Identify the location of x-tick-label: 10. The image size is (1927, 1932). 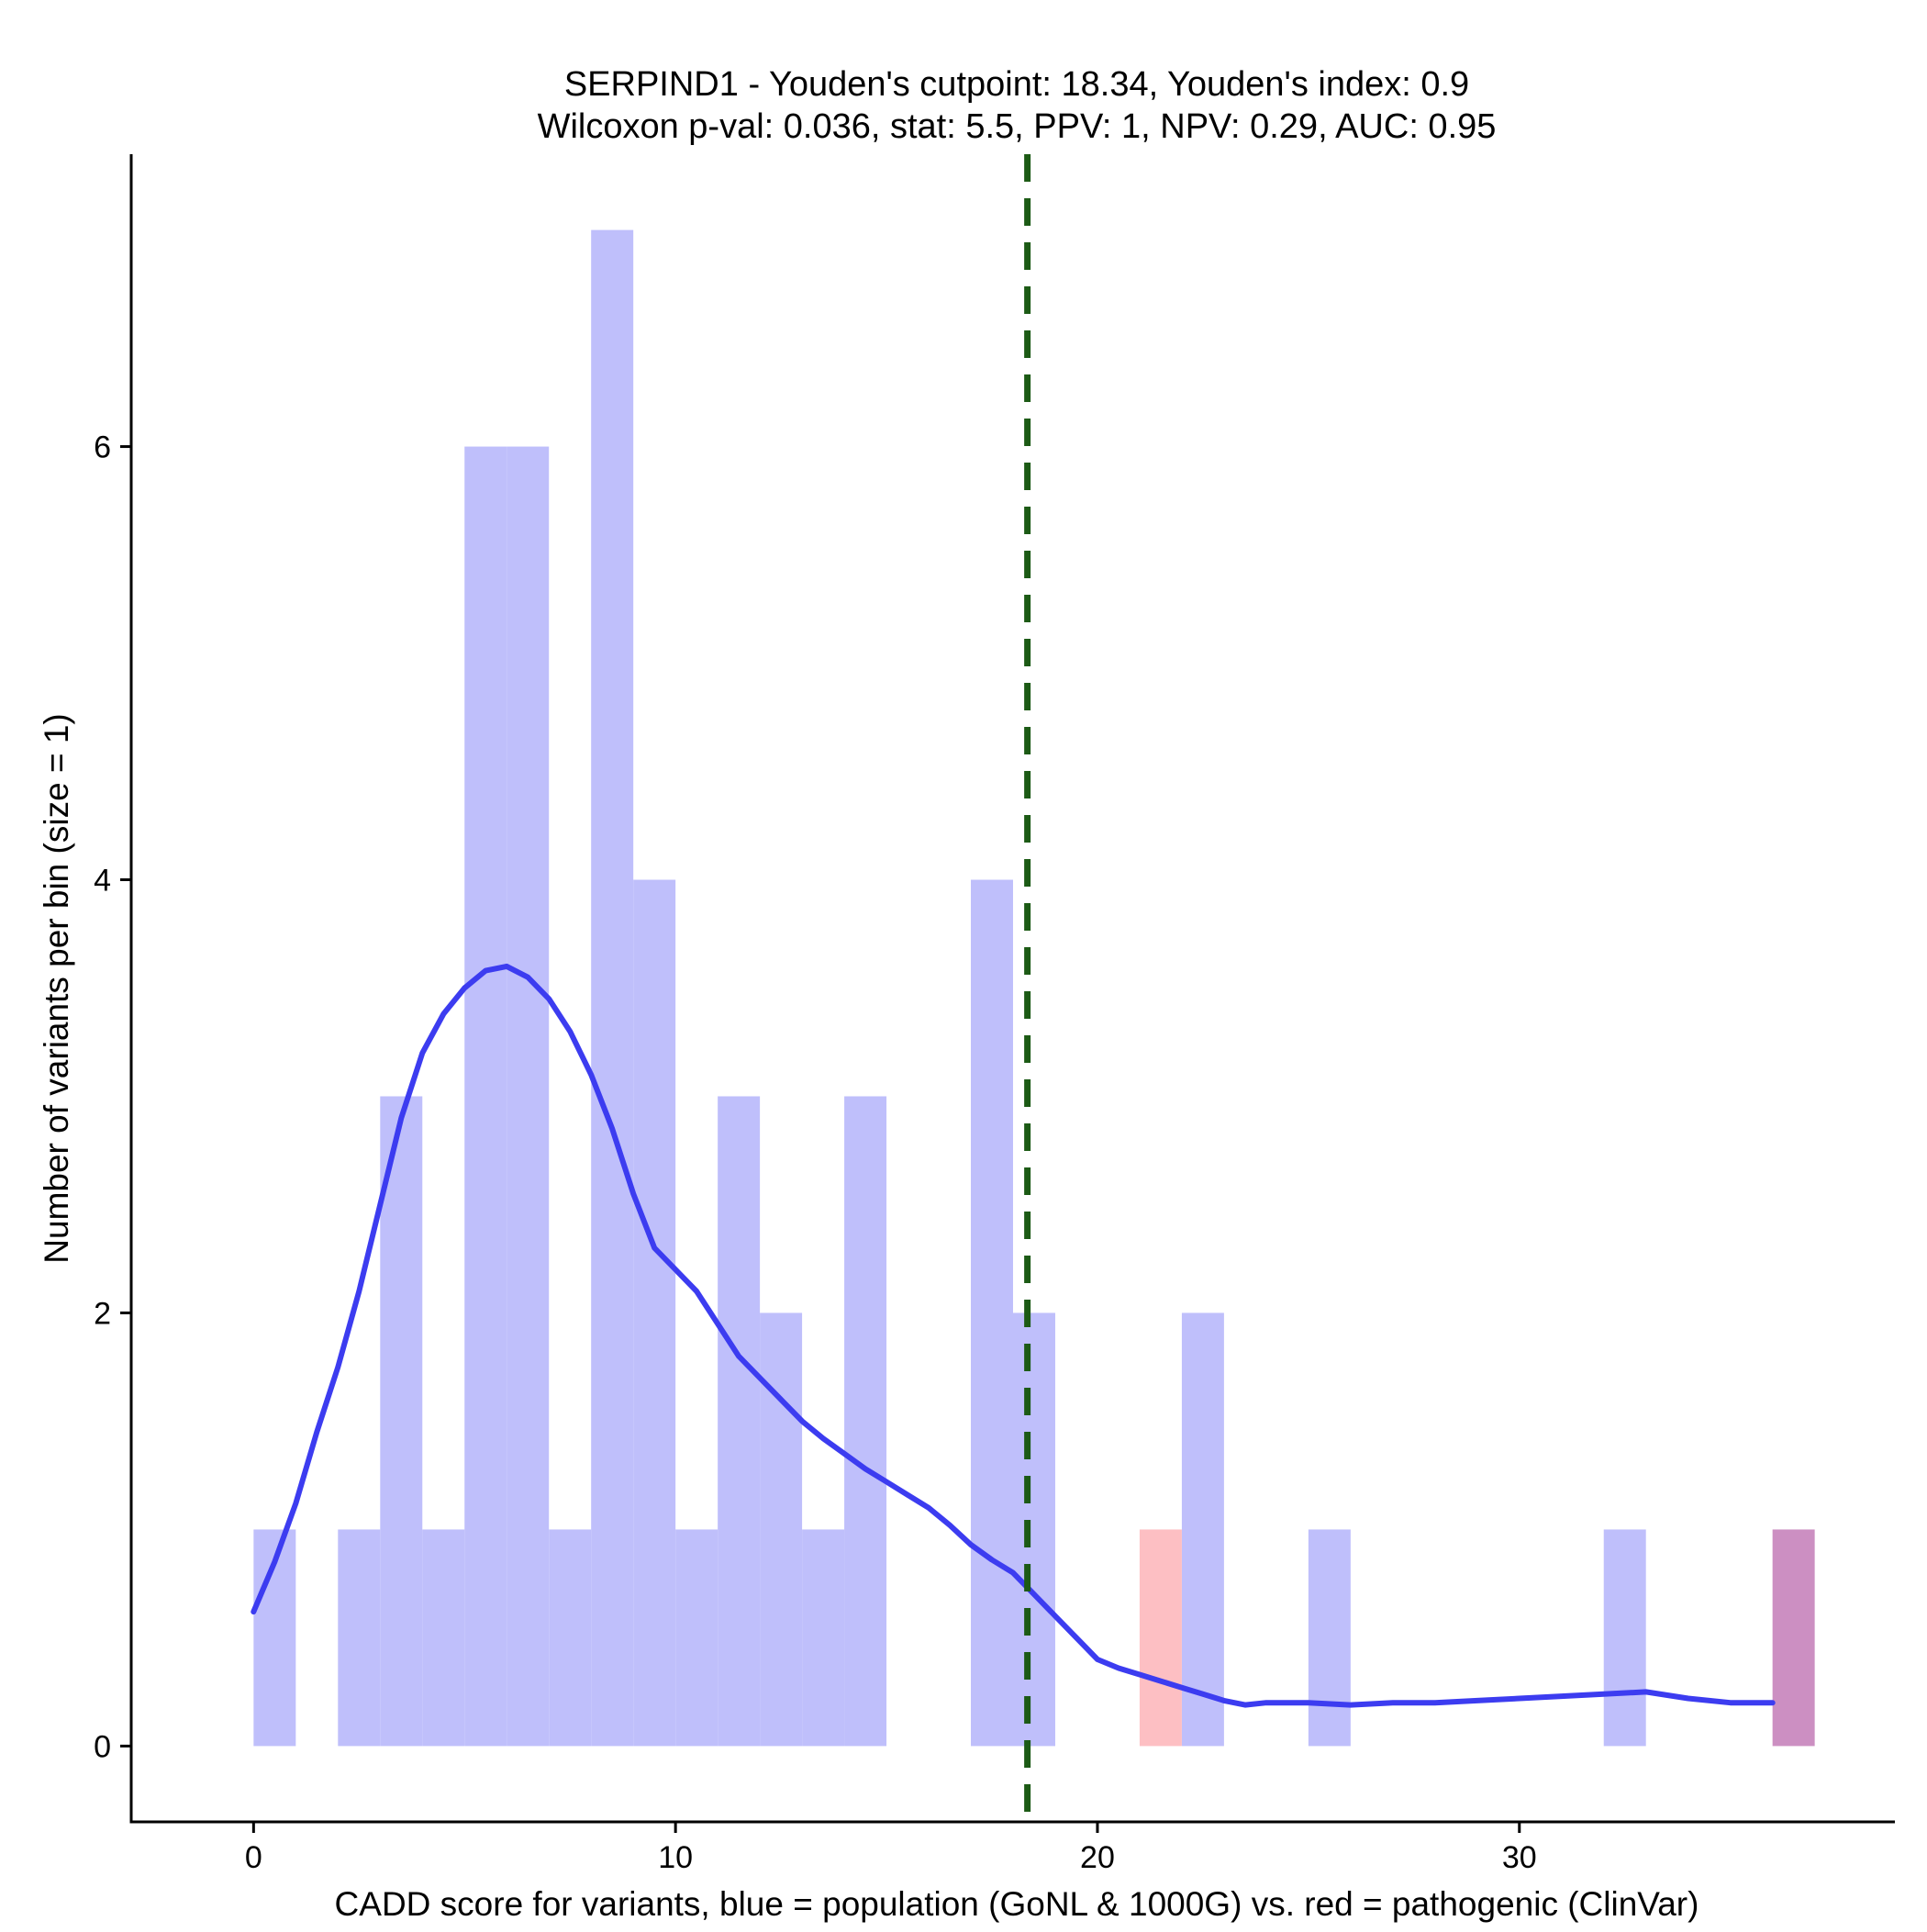
(675, 1857).